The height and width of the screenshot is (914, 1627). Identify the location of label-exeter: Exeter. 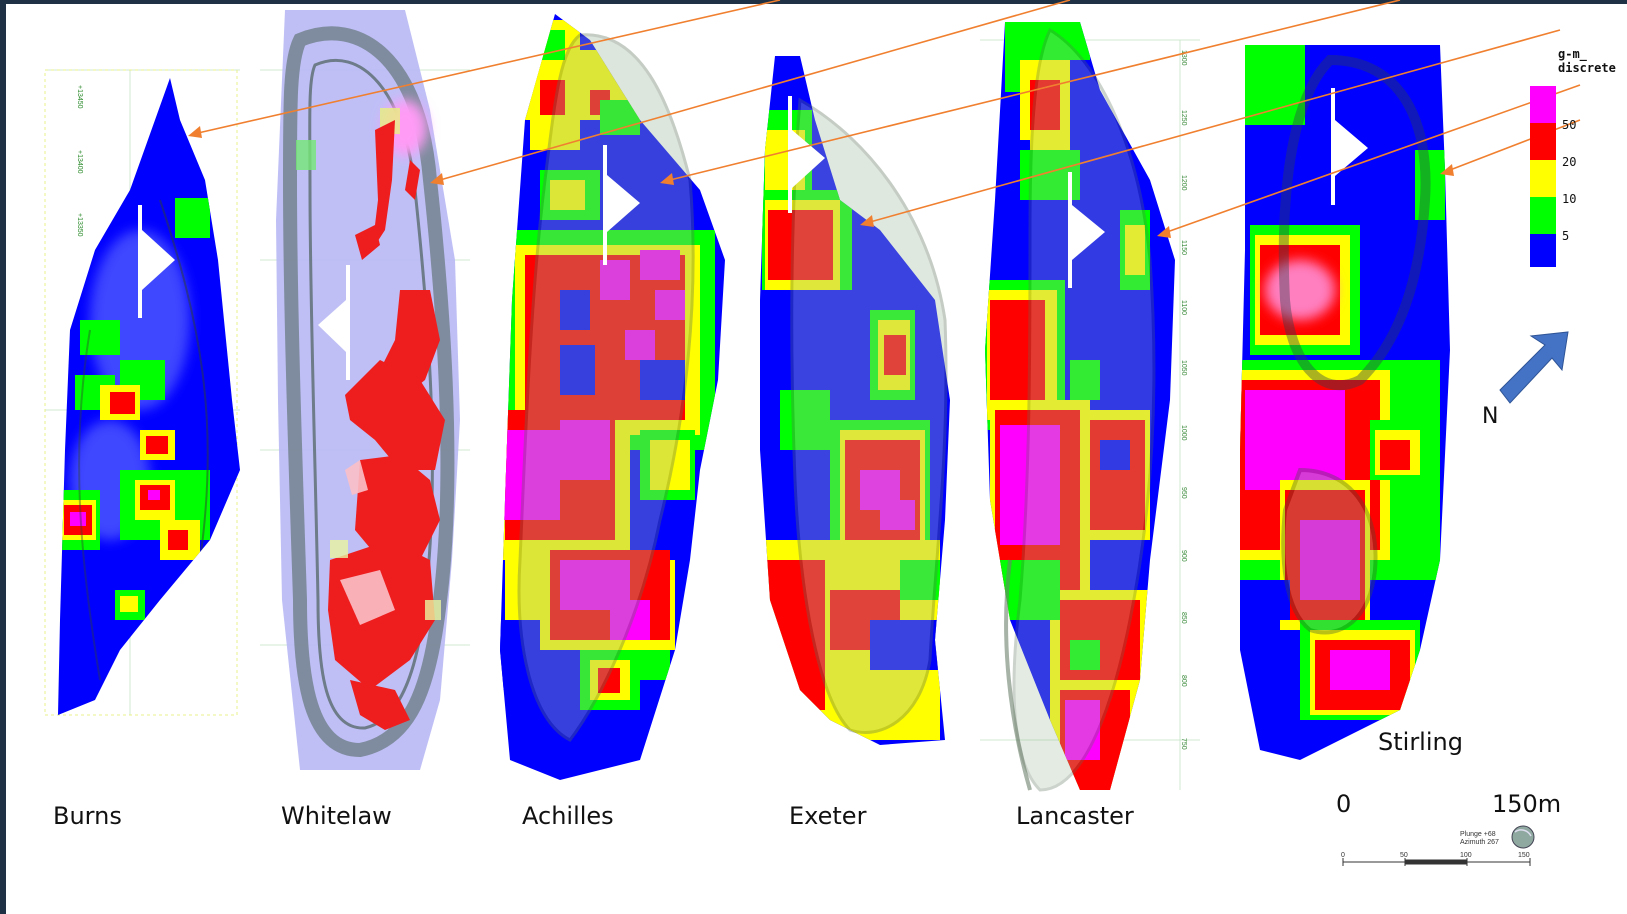
(828, 816).